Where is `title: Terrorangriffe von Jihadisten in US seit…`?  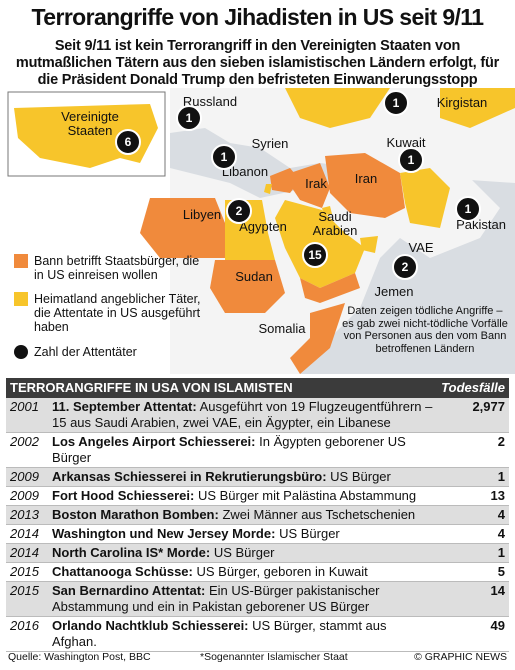 title: Terrorangriffe von Jihadisten in US seit… is located at coordinates (257, 17).